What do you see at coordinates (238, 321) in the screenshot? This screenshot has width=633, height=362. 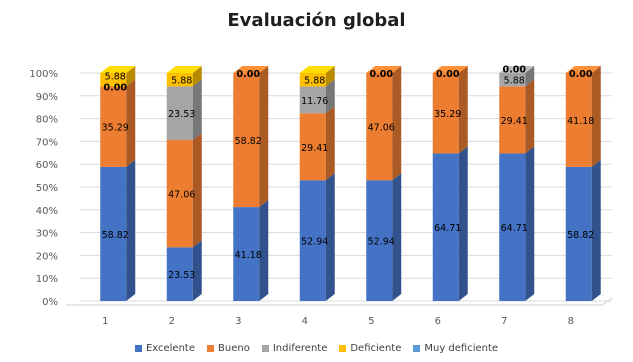 I see `x-tick-label: 3` at bounding box center [238, 321].